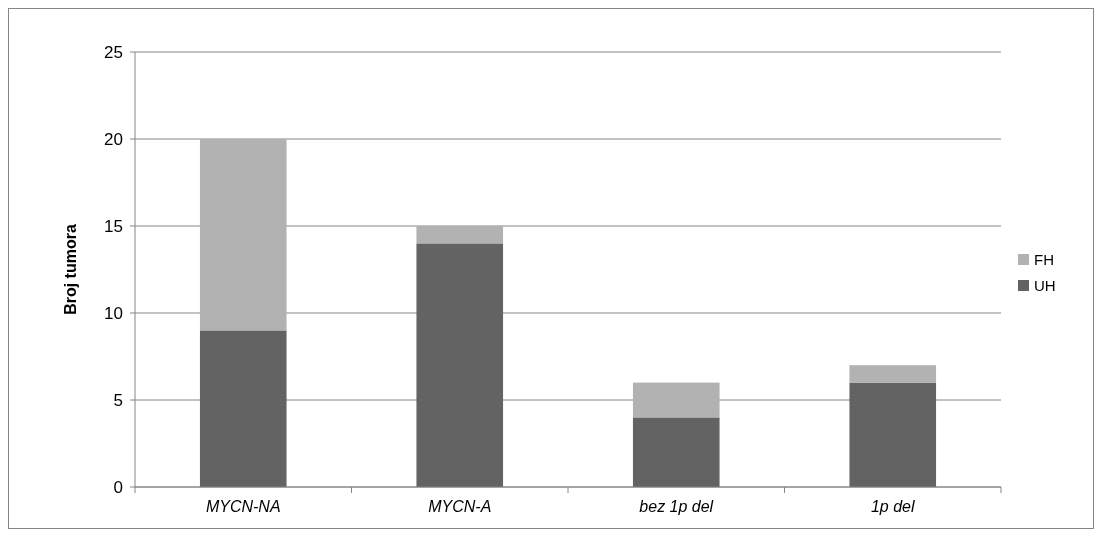 The width and height of the screenshot is (1102, 537). What do you see at coordinates (113, 139) in the screenshot?
I see `y-tick-label: 20` at bounding box center [113, 139].